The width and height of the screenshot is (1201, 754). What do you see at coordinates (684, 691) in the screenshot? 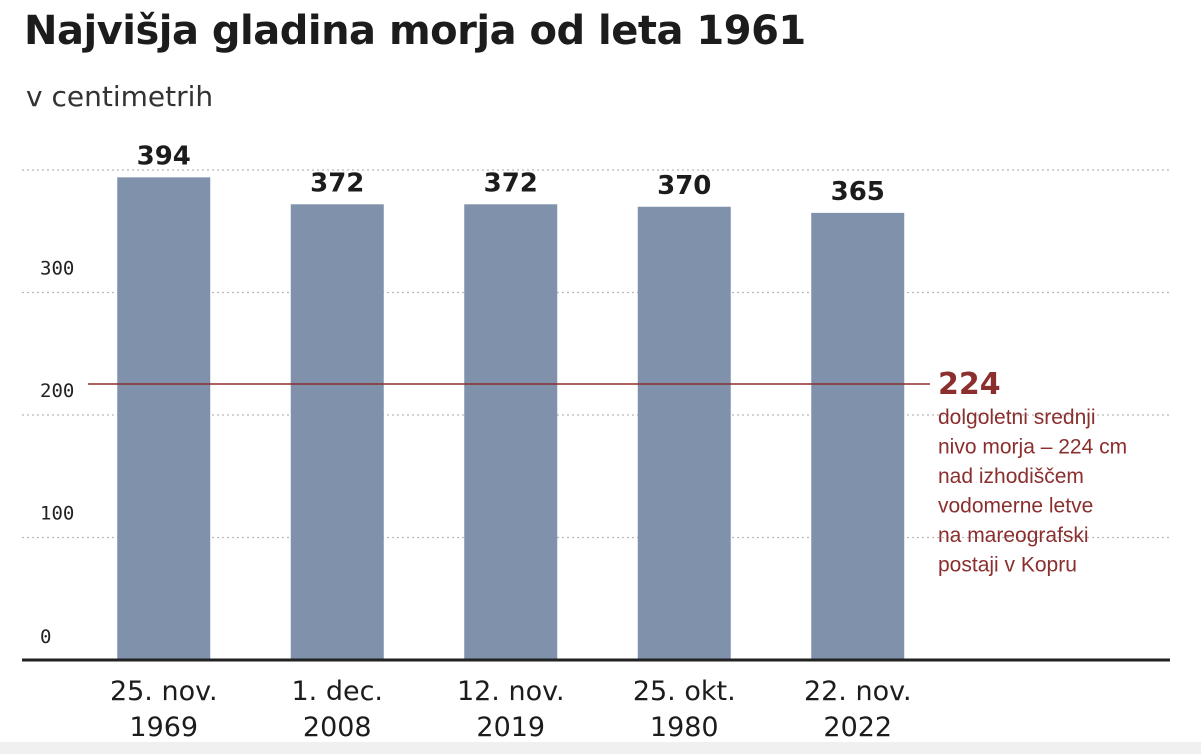
I see `x-tick-label: 25. okt.` at bounding box center [684, 691].